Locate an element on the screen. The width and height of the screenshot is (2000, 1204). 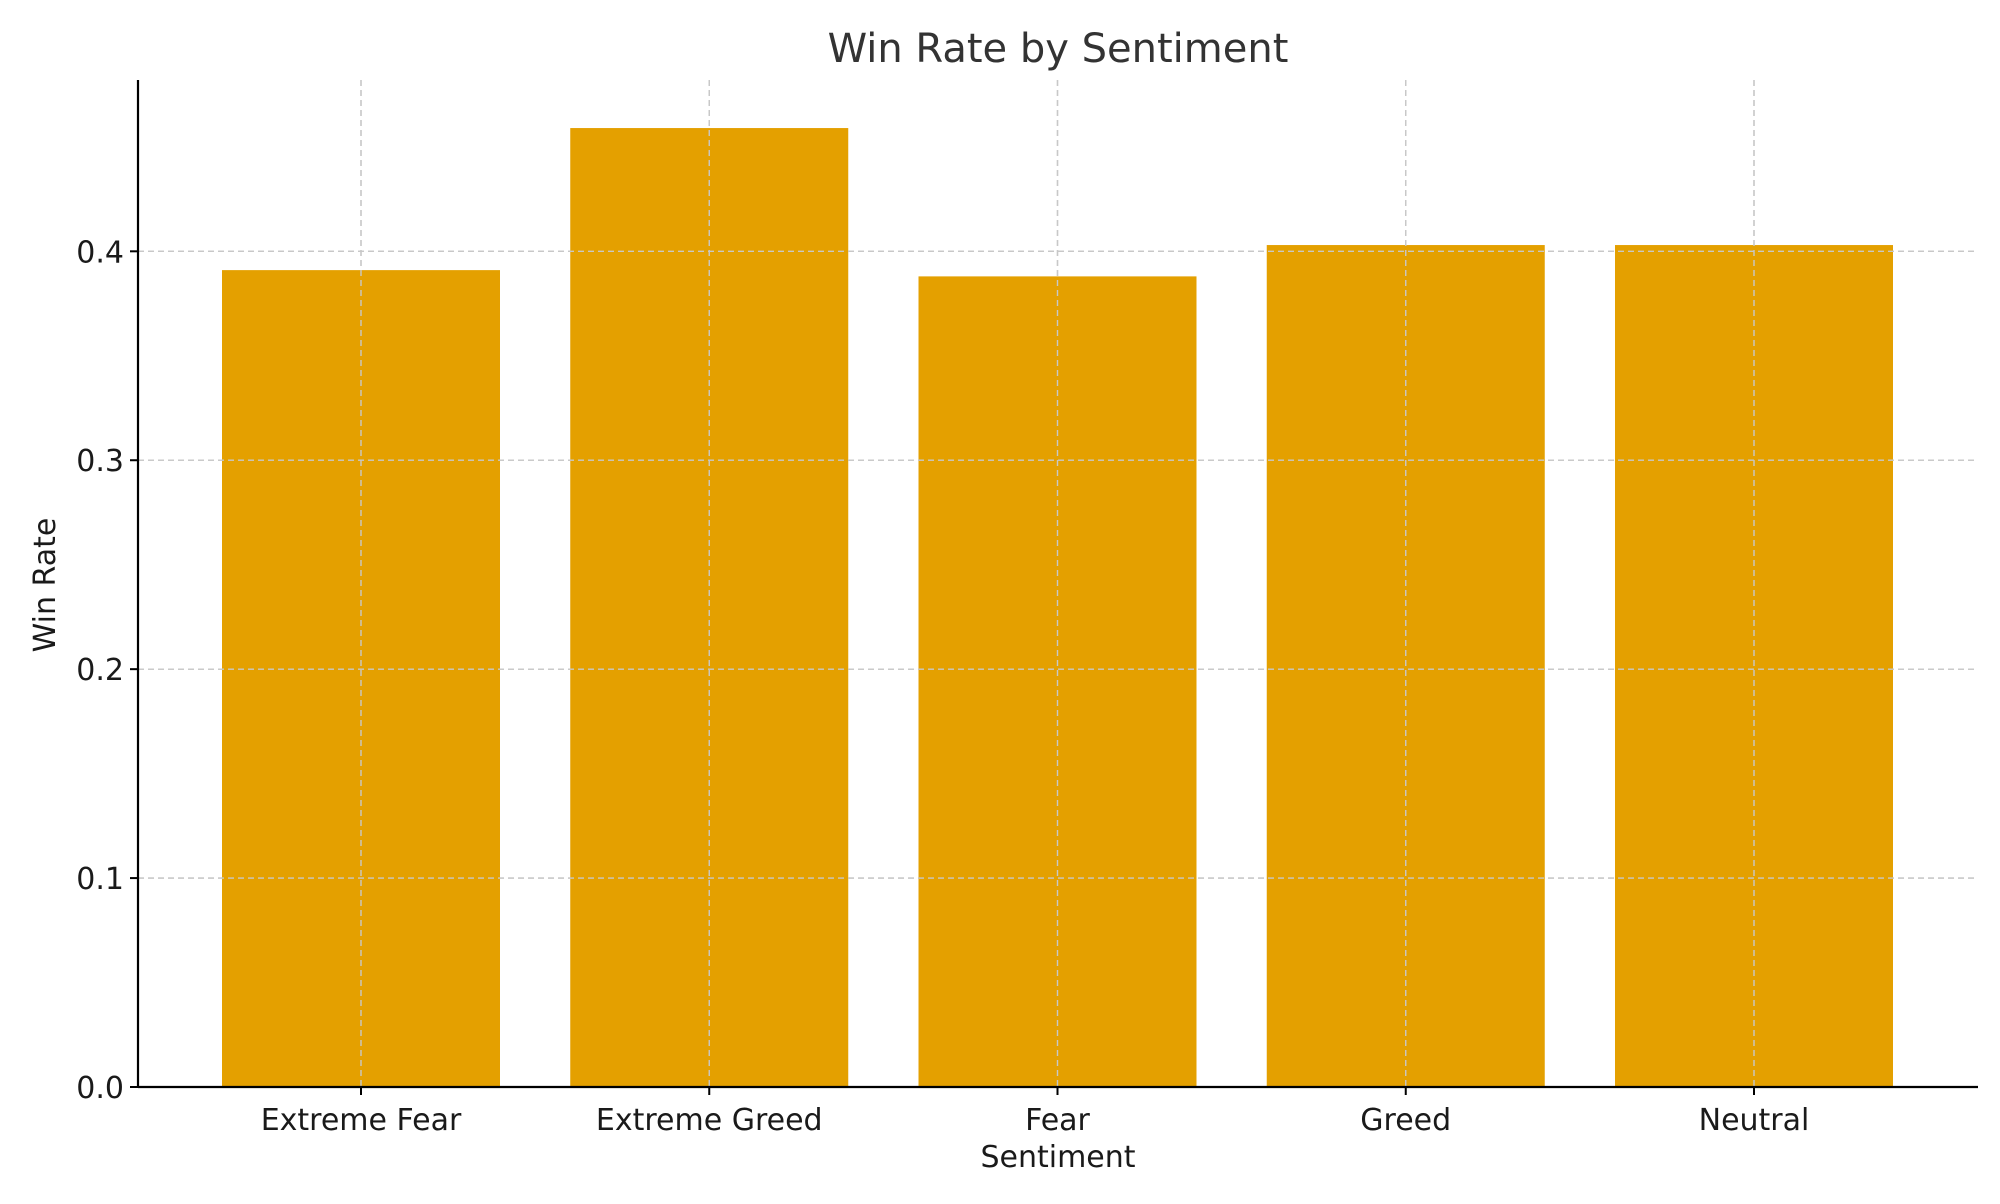
x-tick-label: Fear is located at coordinates (1057, 1120).